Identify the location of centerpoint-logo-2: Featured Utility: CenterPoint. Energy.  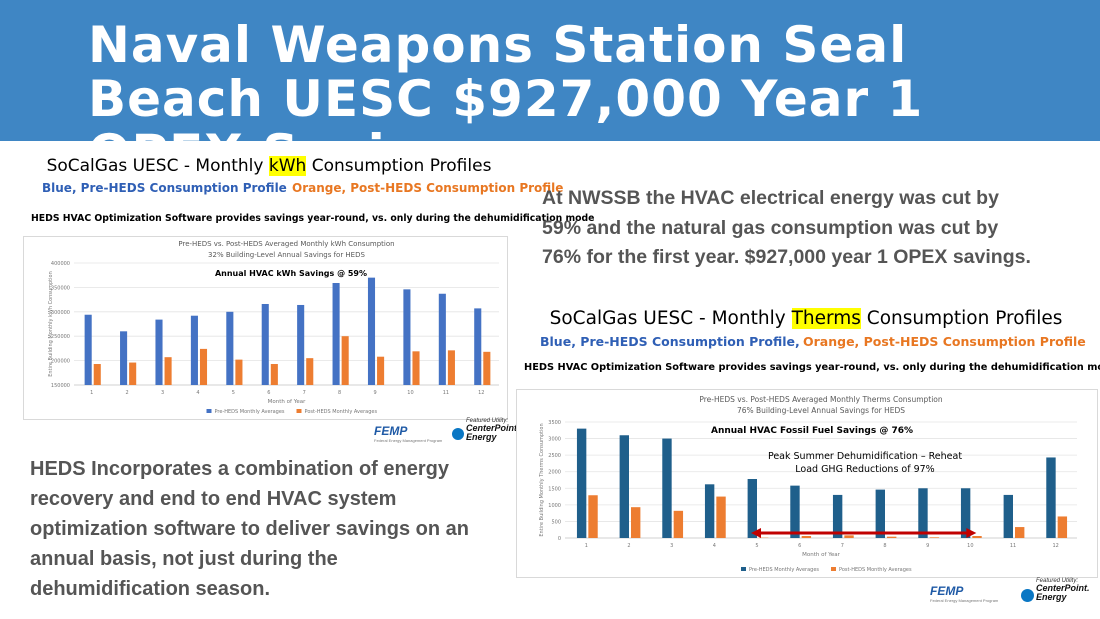
(1063, 590).